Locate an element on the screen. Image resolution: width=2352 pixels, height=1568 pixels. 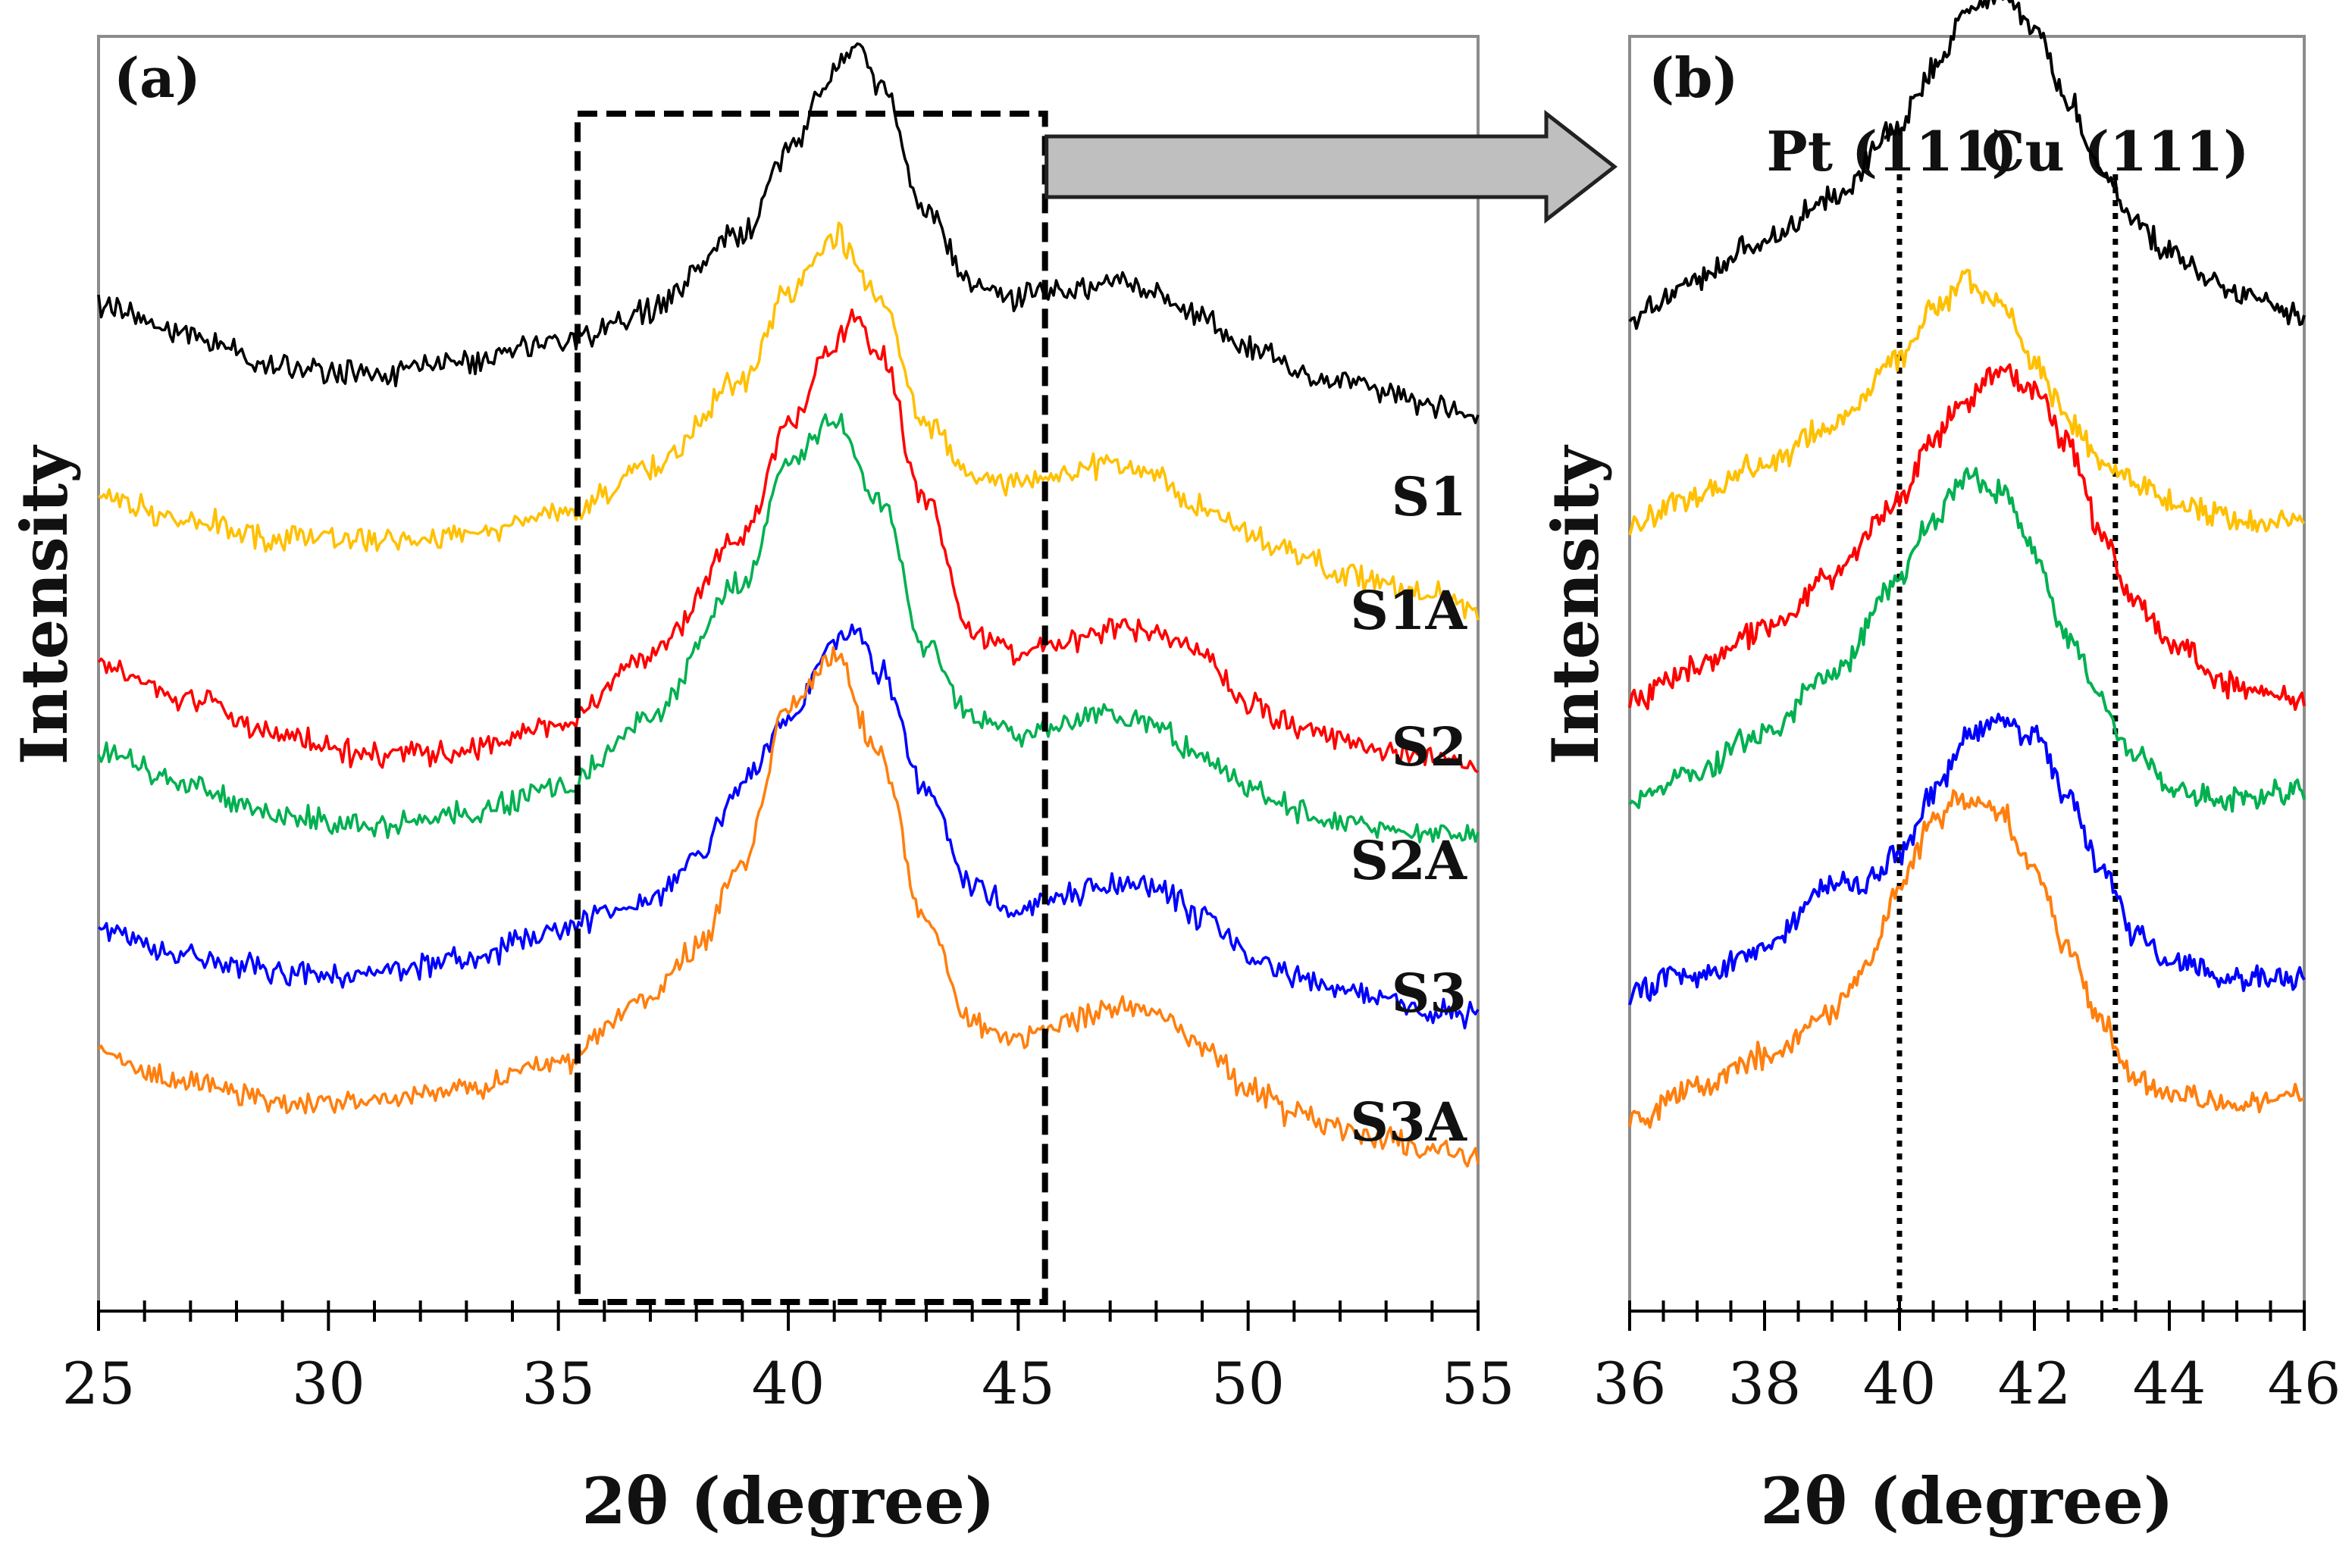
x-tick-label: 38 is located at coordinates (1765, 1383).